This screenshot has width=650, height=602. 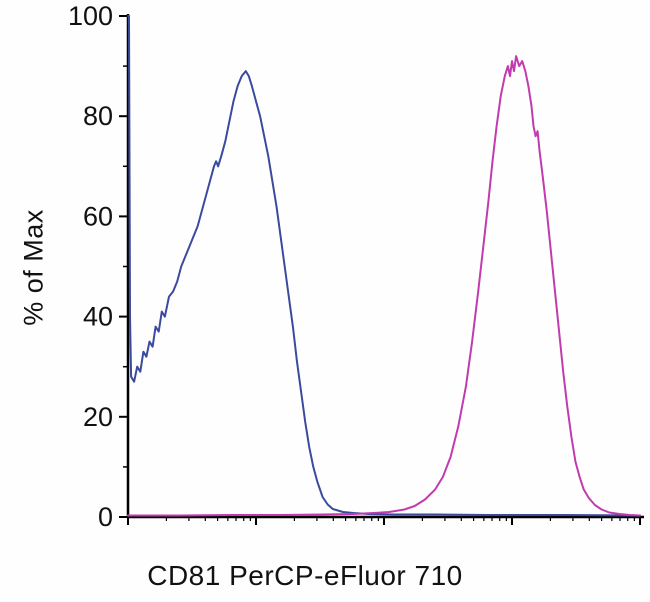 I want to click on y-tick-label: 80, so click(x=98, y=116).